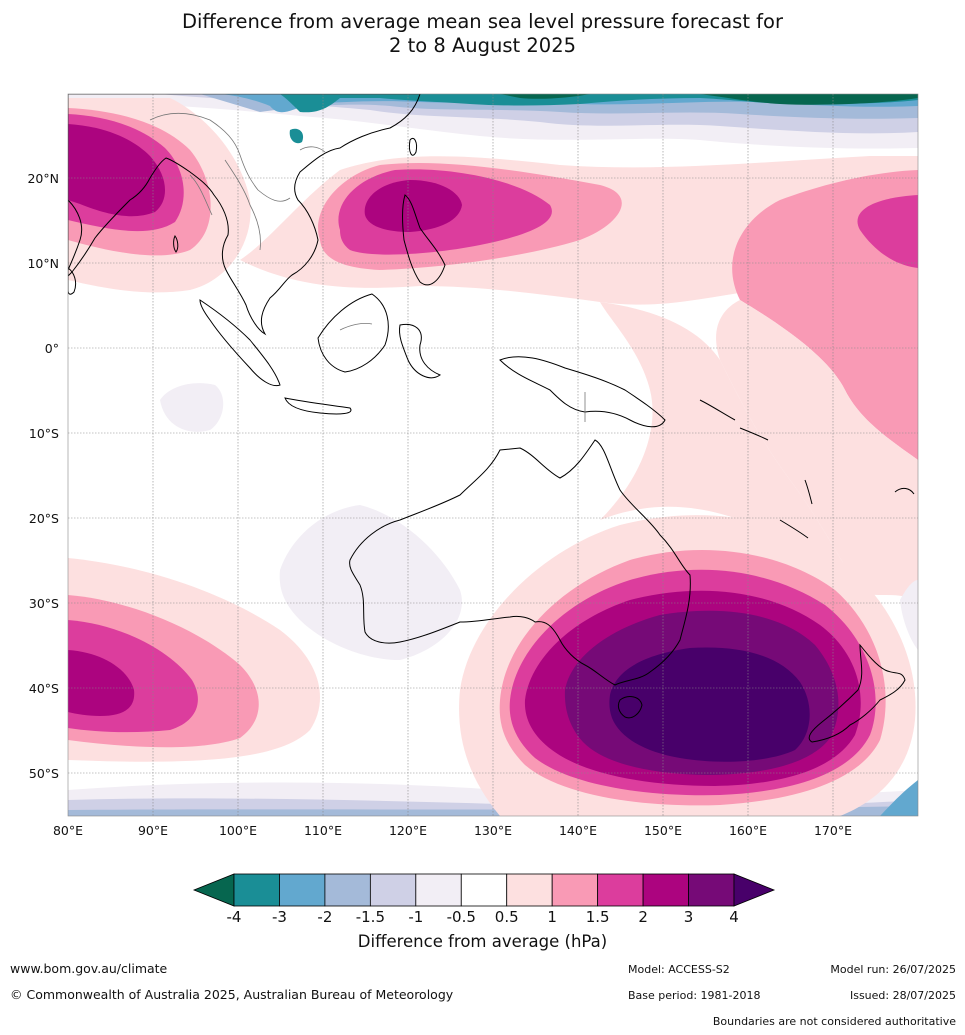 Image resolution: width=965 pixels, height=1035 pixels. Describe the element at coordinates (493, 830) in the screenshot. I see `lon-label: 130°E` at that location.